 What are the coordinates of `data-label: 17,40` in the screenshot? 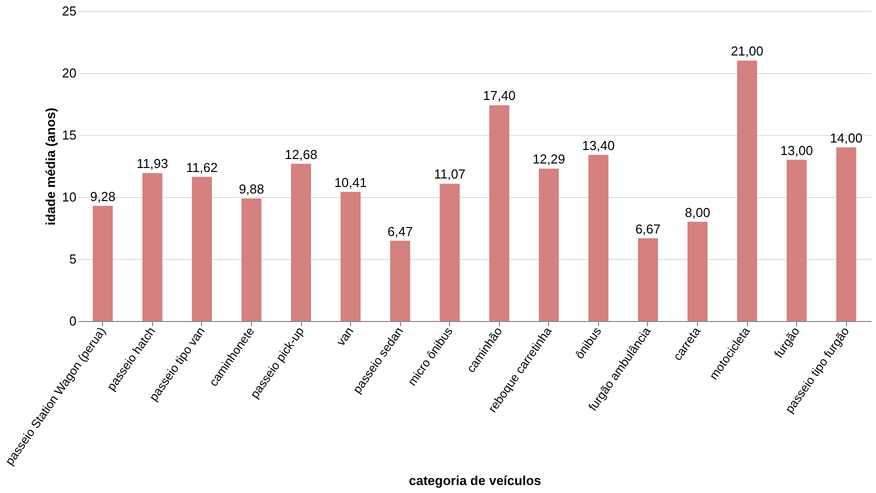 It's located at (499, 96).